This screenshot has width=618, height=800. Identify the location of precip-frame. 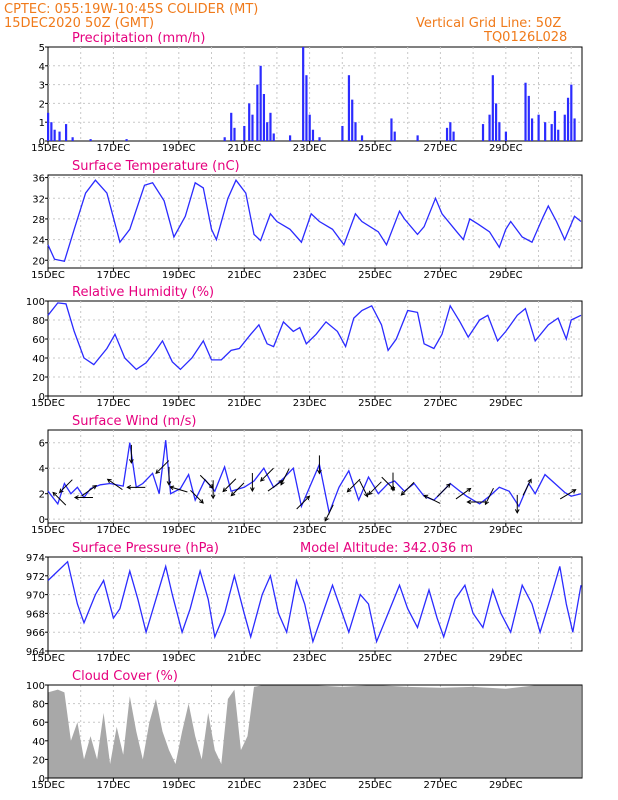
(315, 94).